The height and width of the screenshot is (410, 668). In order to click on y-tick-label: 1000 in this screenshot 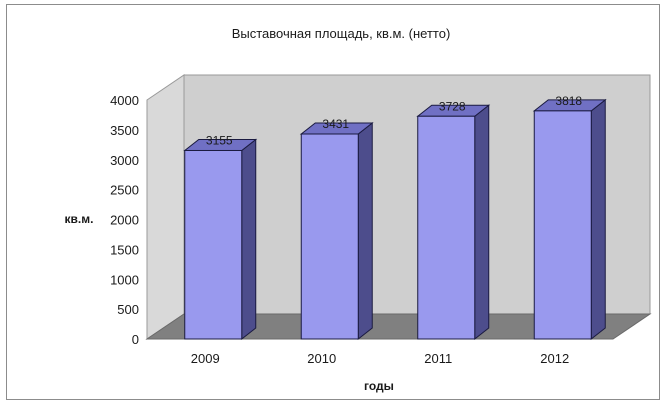, I will do `click(124, 279)`.